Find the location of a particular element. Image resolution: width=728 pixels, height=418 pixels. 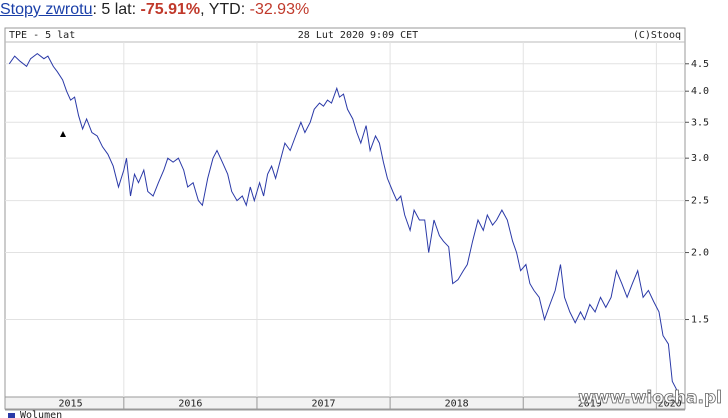

y-tick-label: 1.5 is located at coordinates (700, 320).